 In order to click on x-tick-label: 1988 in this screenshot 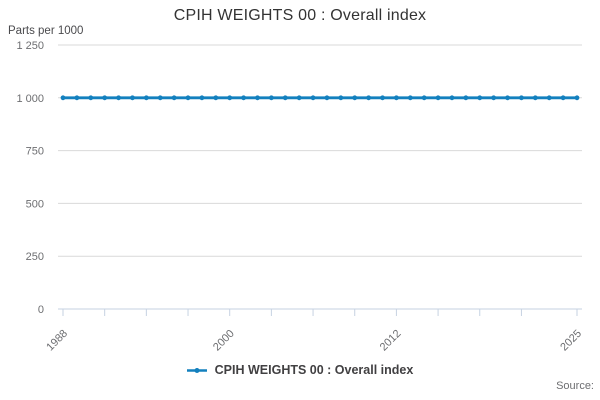, I will do `click(57, 341)`.